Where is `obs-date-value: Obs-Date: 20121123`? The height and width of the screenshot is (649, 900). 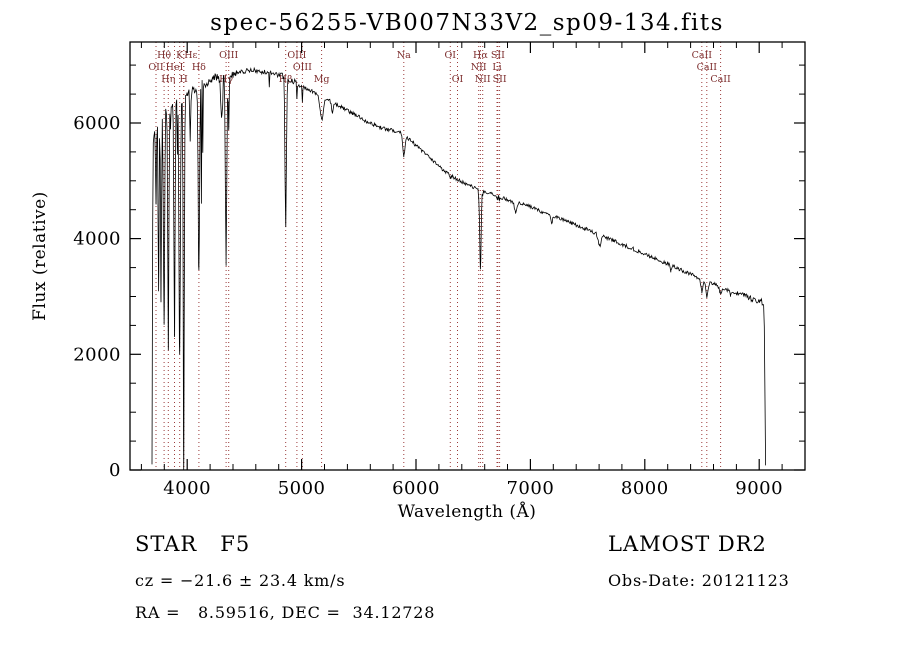
obs-date-value: Obs-Date: 20121123 is located at coordinates (699, 580).